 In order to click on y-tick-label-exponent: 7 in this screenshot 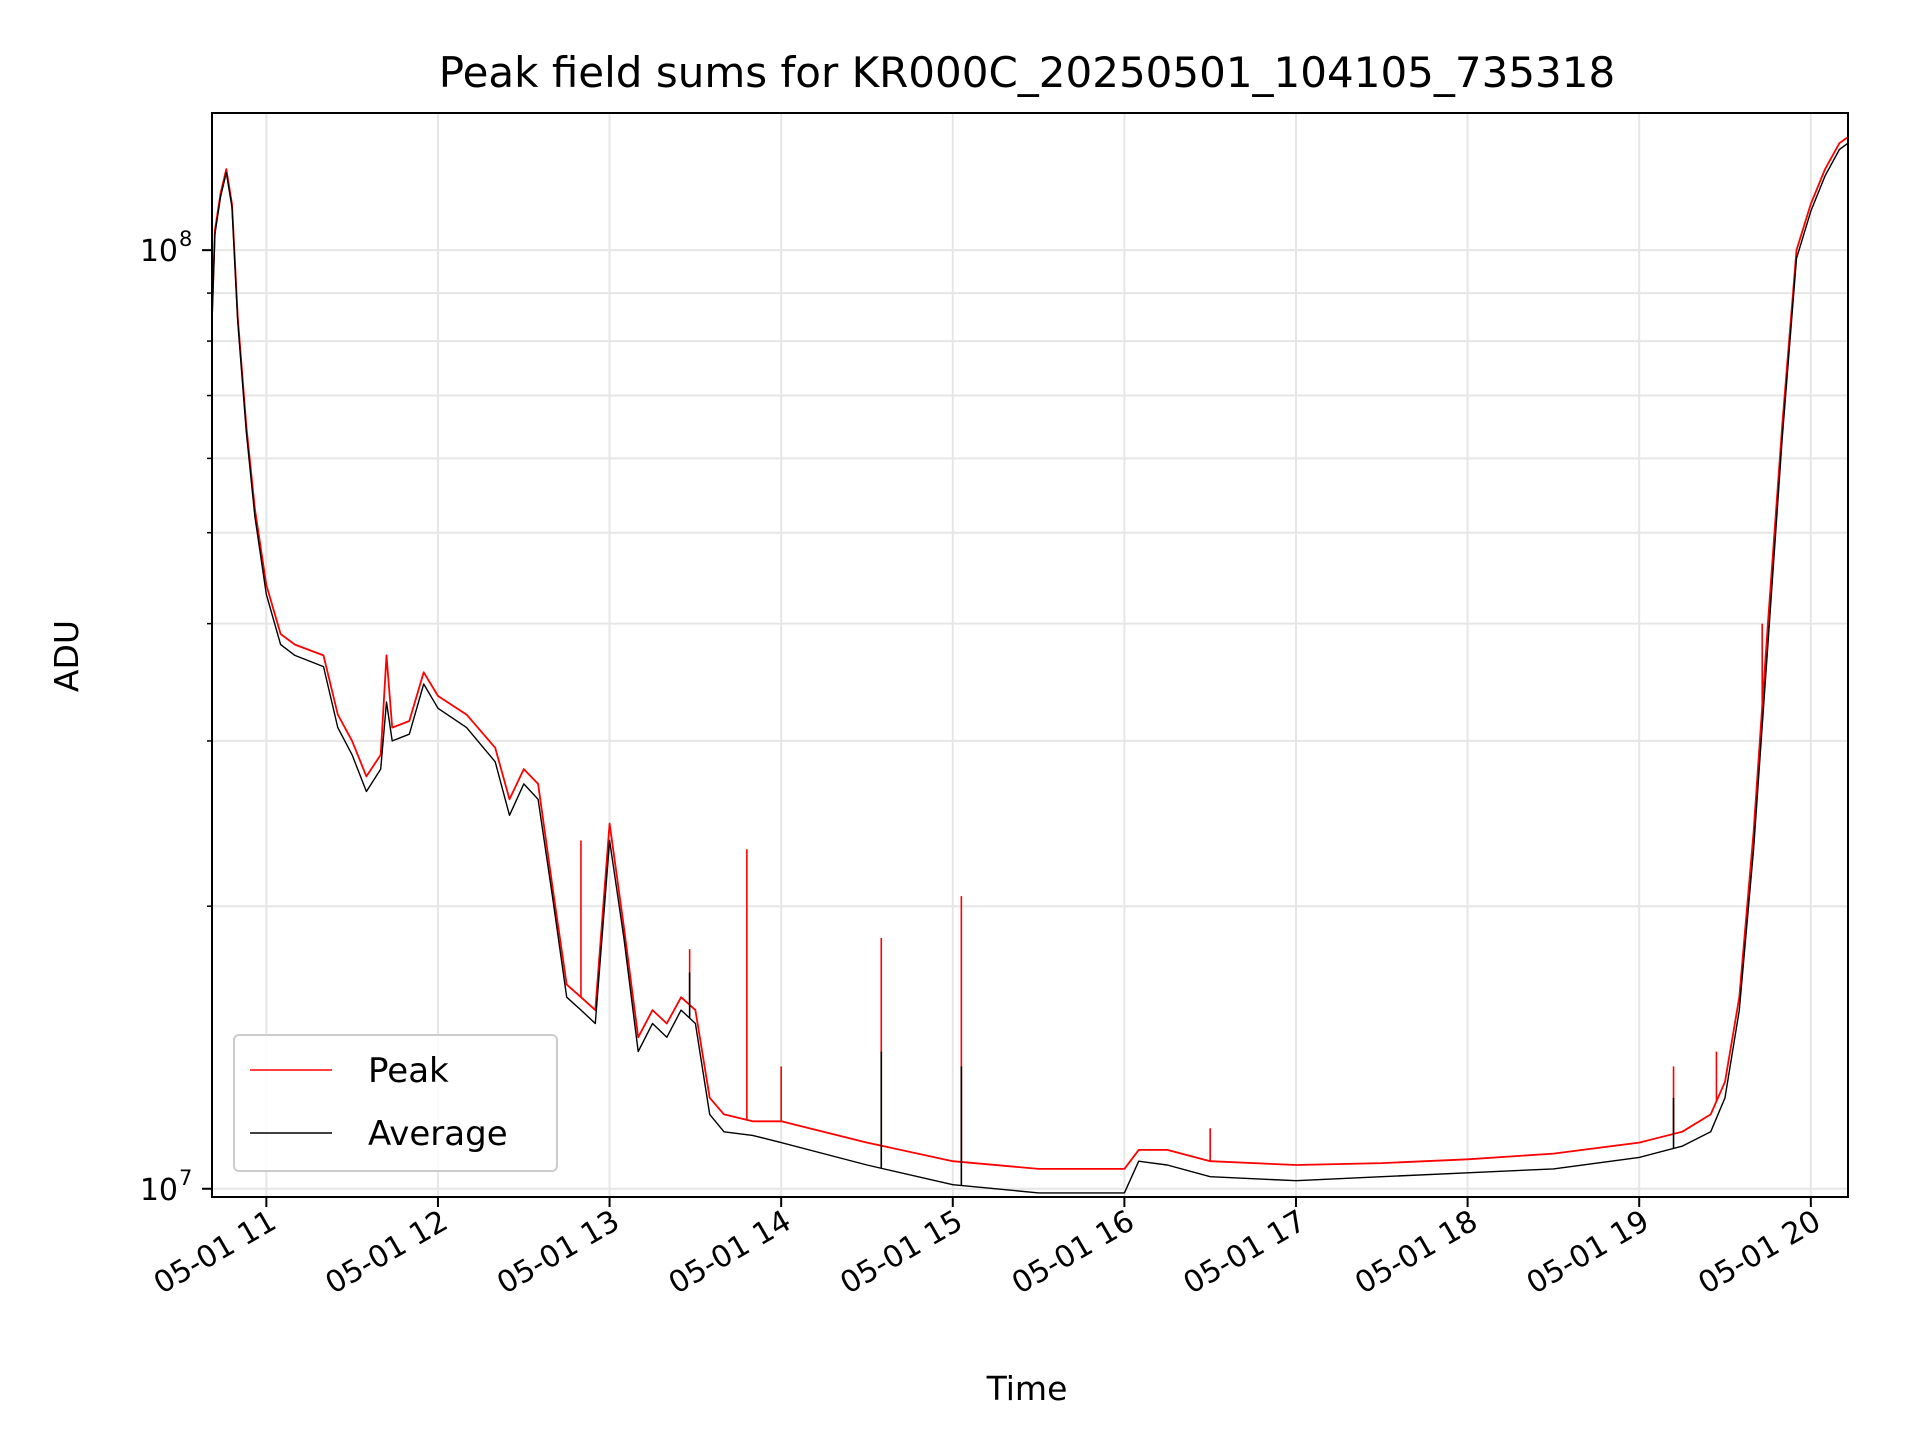, I will do `click(185, 1178)`.